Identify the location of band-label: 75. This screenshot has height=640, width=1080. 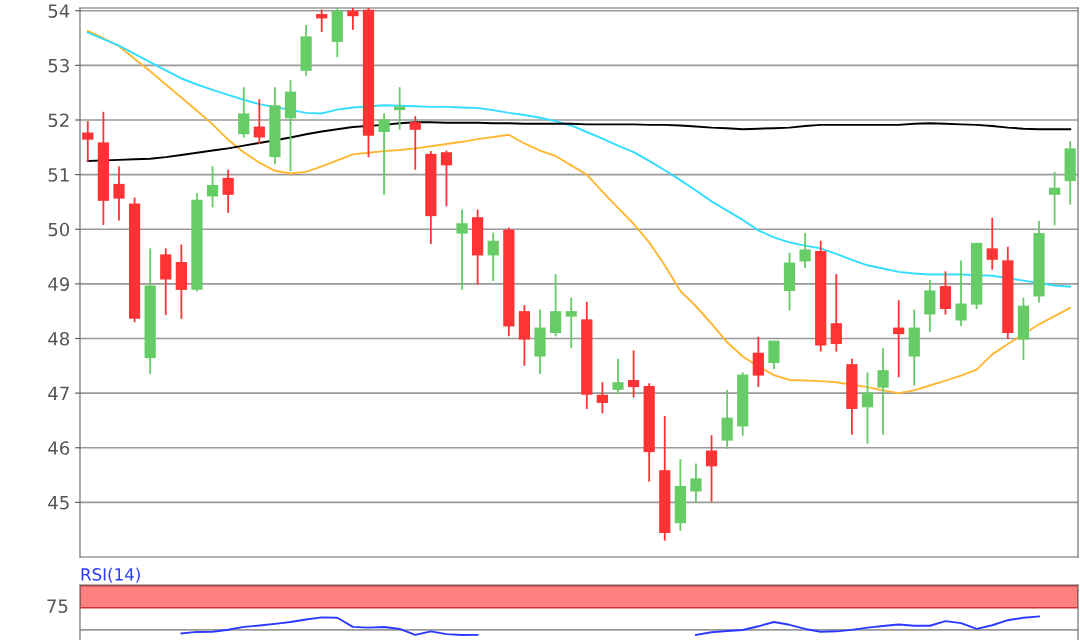
(57, 606).